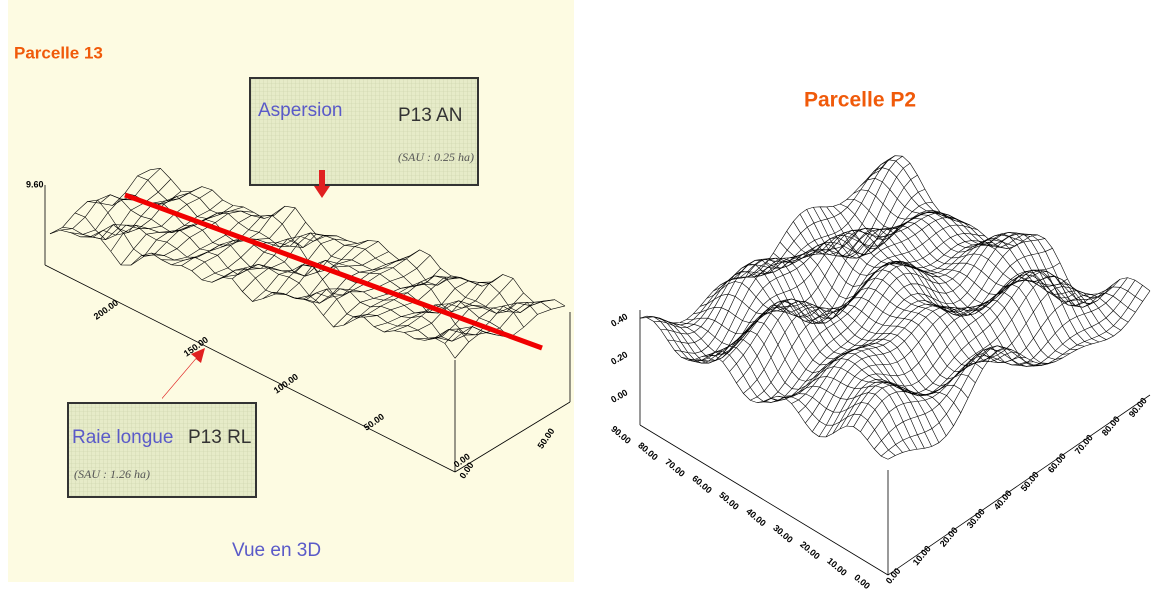  What do you see at coordinates (702, 484) in the screenshot?
I see `x-tick-label: 60.00` at bounding box center [702, 484].